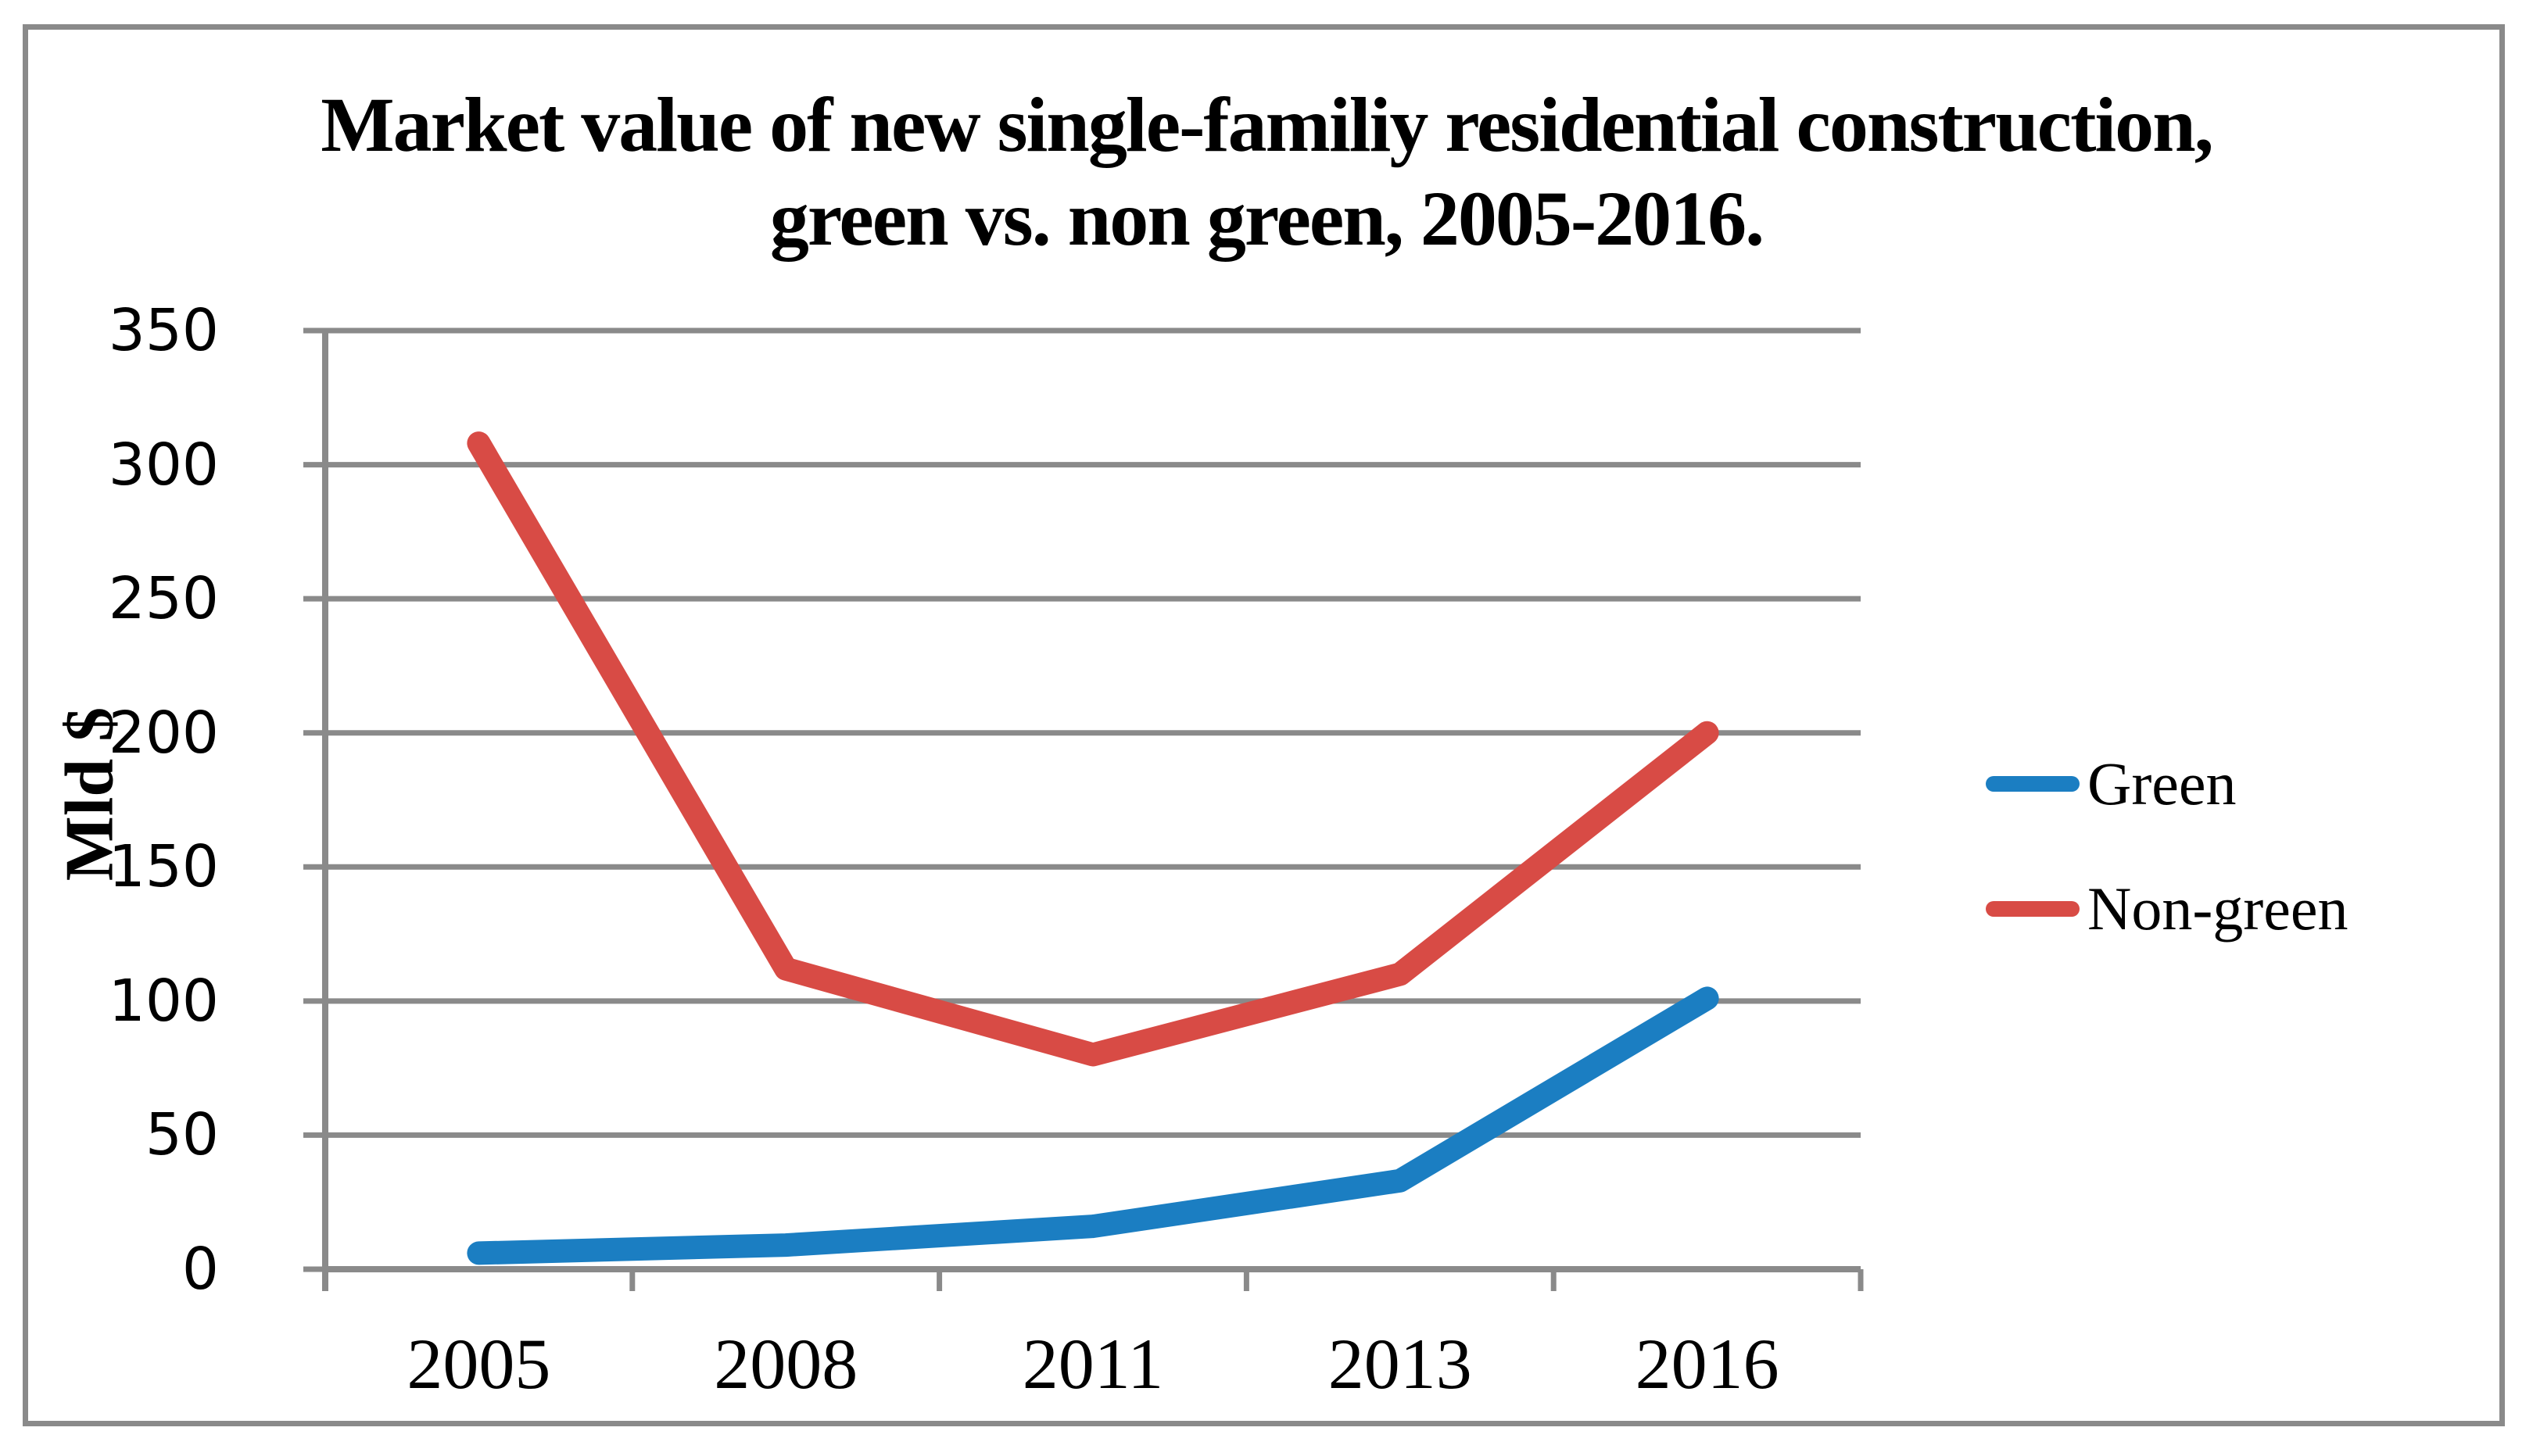 The width and height of the screenshot is (2533, 1456). What do you see at coordinates (163, 599) in the screenshot?
I see `y-axis-tick-label: 250` at bounding box center [163, 599].